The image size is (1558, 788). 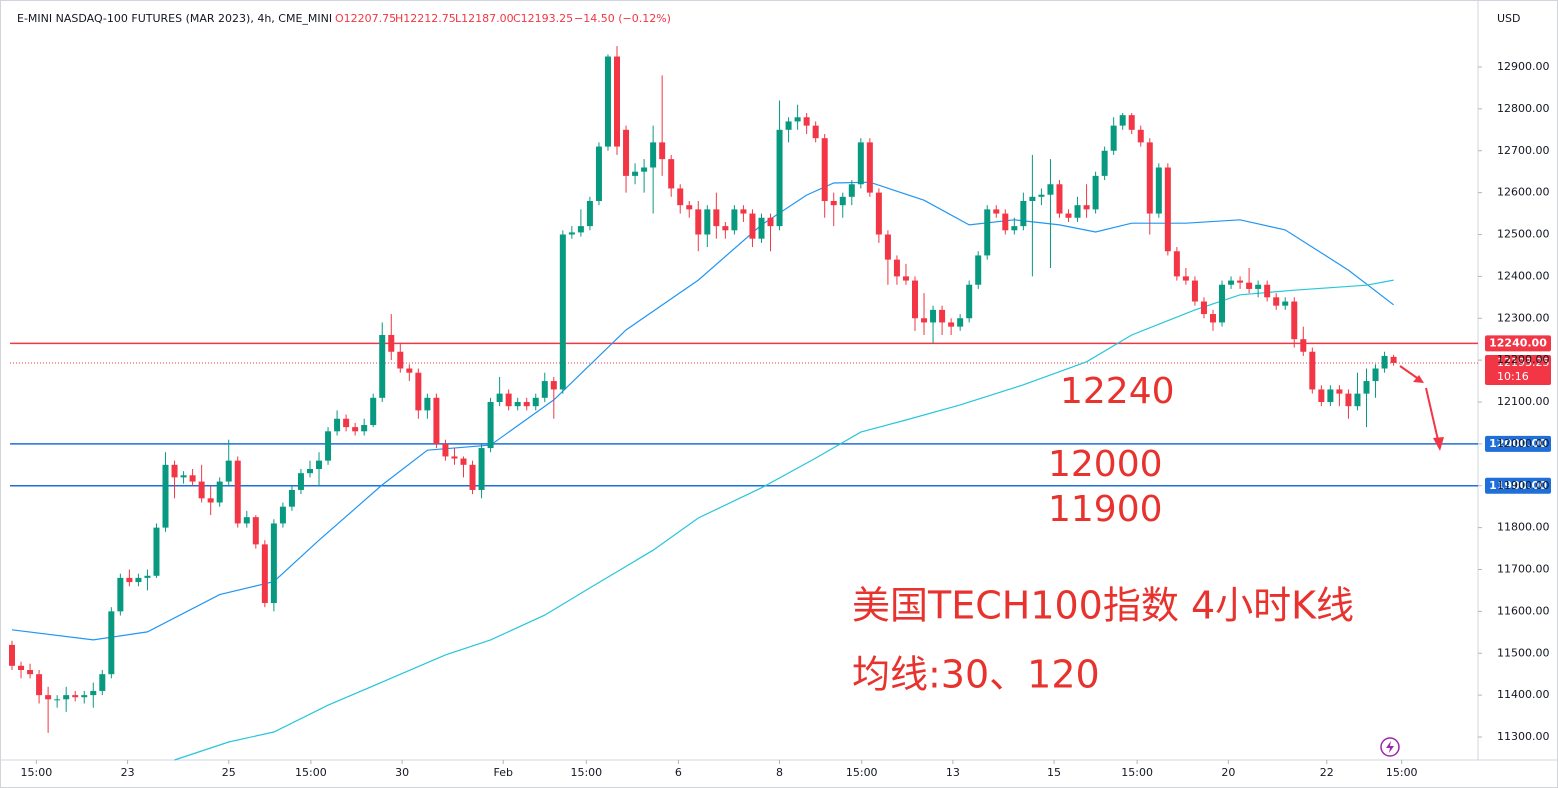 I want to click on x-tick-label: 8, so click(x=779, y=772).